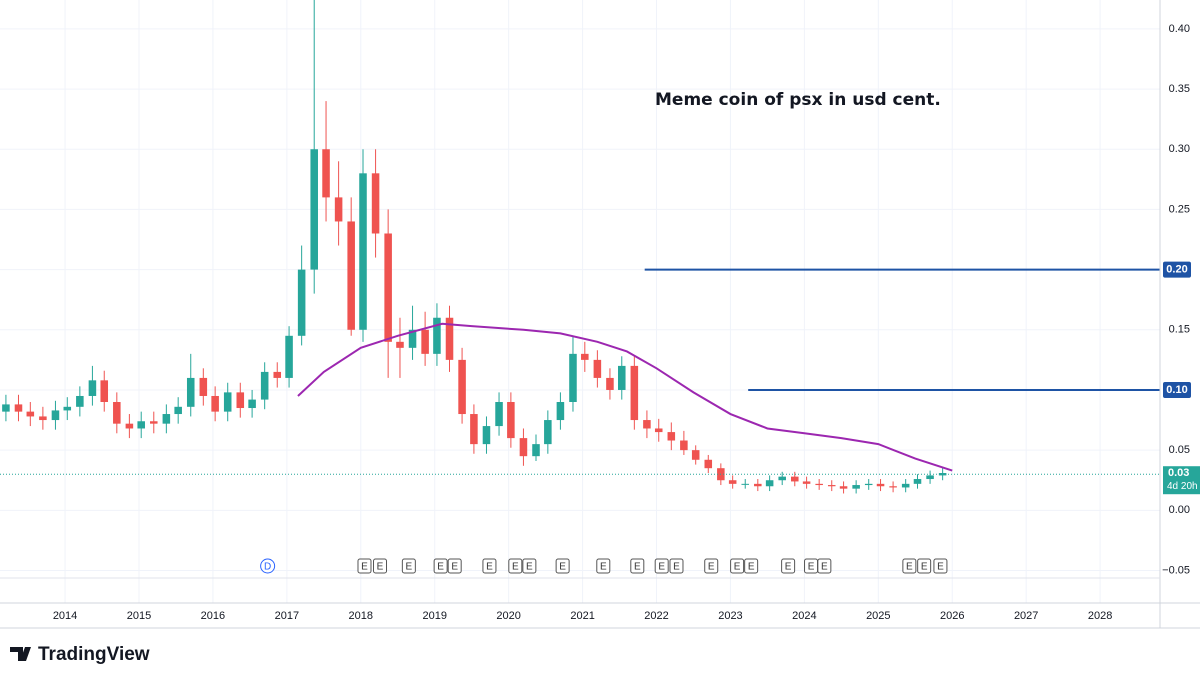 The height and width of the screenshot is (680, 1200). Describe the element at coordinates (1100, 616) in the screenshot. I see `x-tick-label: 2028` at that location.